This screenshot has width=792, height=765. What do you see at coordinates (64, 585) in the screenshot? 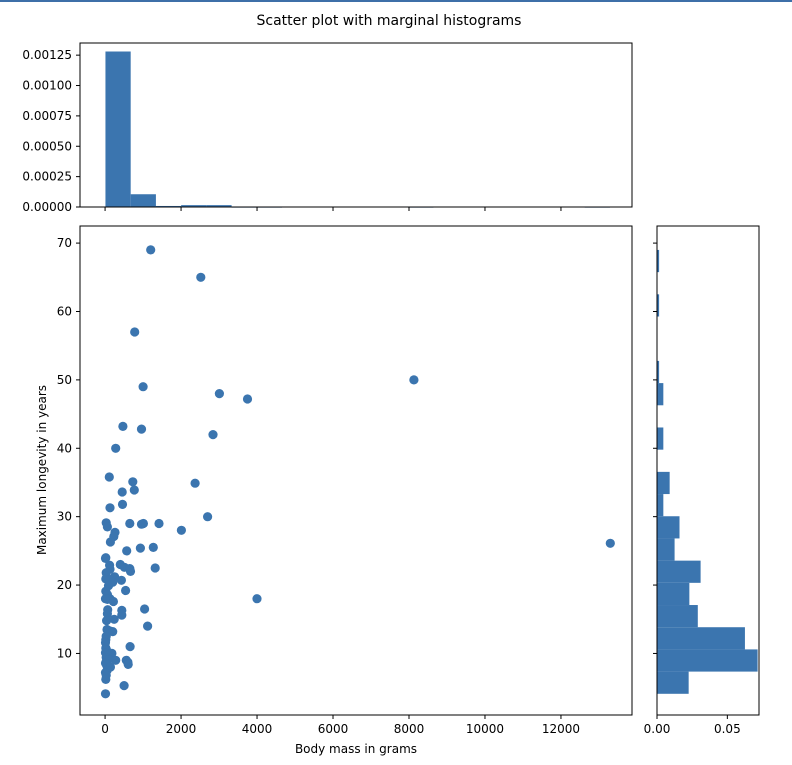
I see `y-tick-label: 20` at bounding box center [64, 585].